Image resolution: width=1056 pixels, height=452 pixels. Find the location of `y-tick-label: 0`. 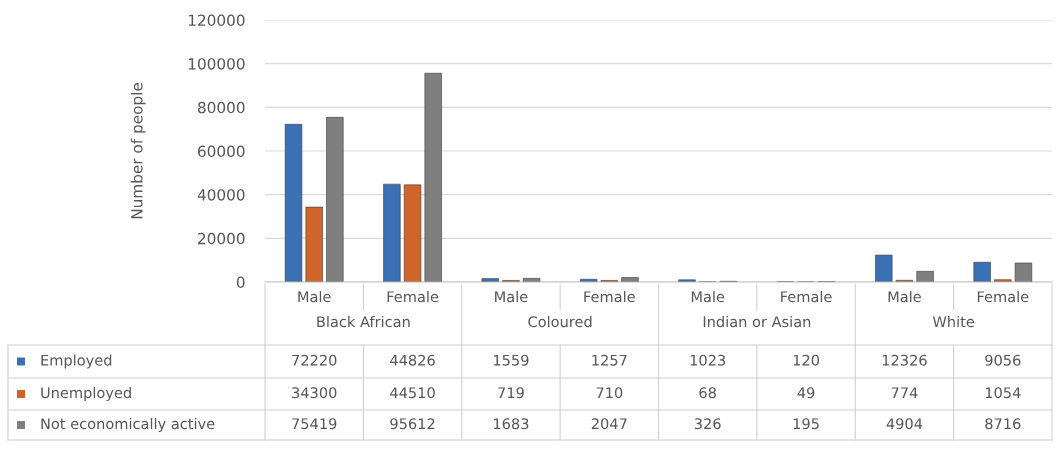

y-tick-label: 0 is located at coordinates (240, 282).